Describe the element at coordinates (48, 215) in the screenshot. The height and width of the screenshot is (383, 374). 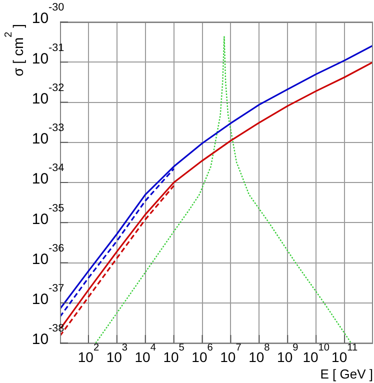
I see `y-tick-label: 10-35` at that location.